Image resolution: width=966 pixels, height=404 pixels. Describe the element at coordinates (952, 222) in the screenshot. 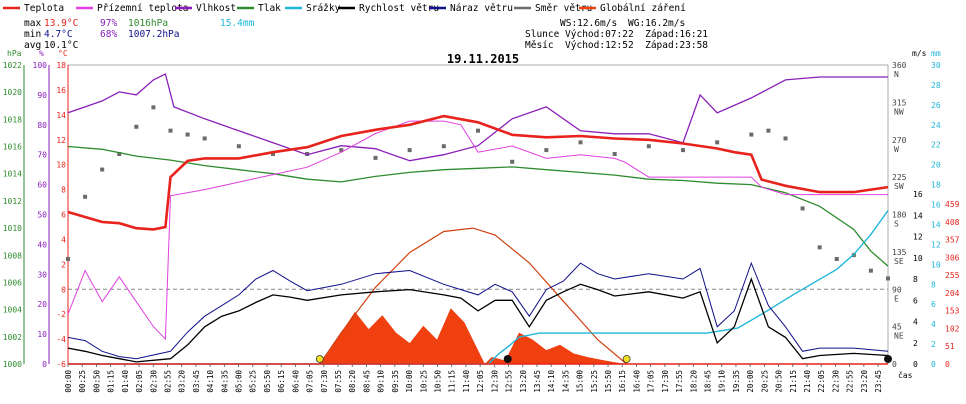

I see `radiation-tick: 408` at that location.